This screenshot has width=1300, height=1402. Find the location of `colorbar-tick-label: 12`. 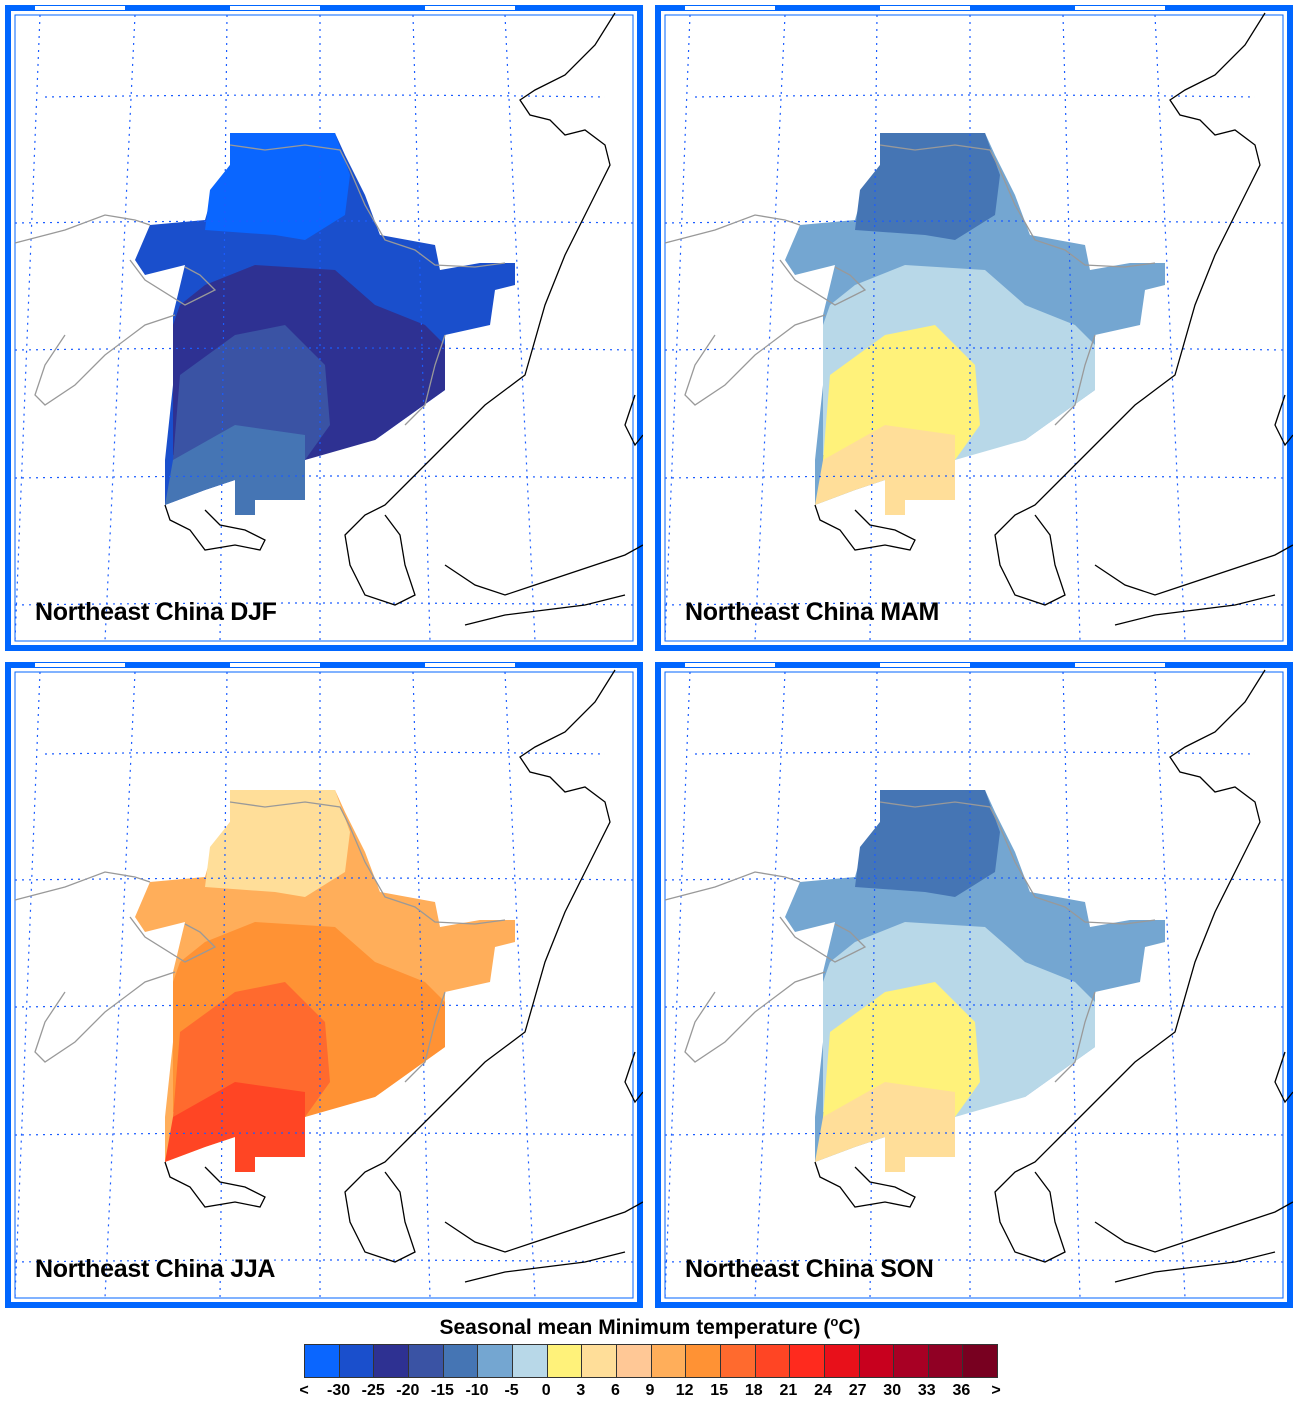

colorbar-tick-label: 12 is located at coordinates (684, 1390).